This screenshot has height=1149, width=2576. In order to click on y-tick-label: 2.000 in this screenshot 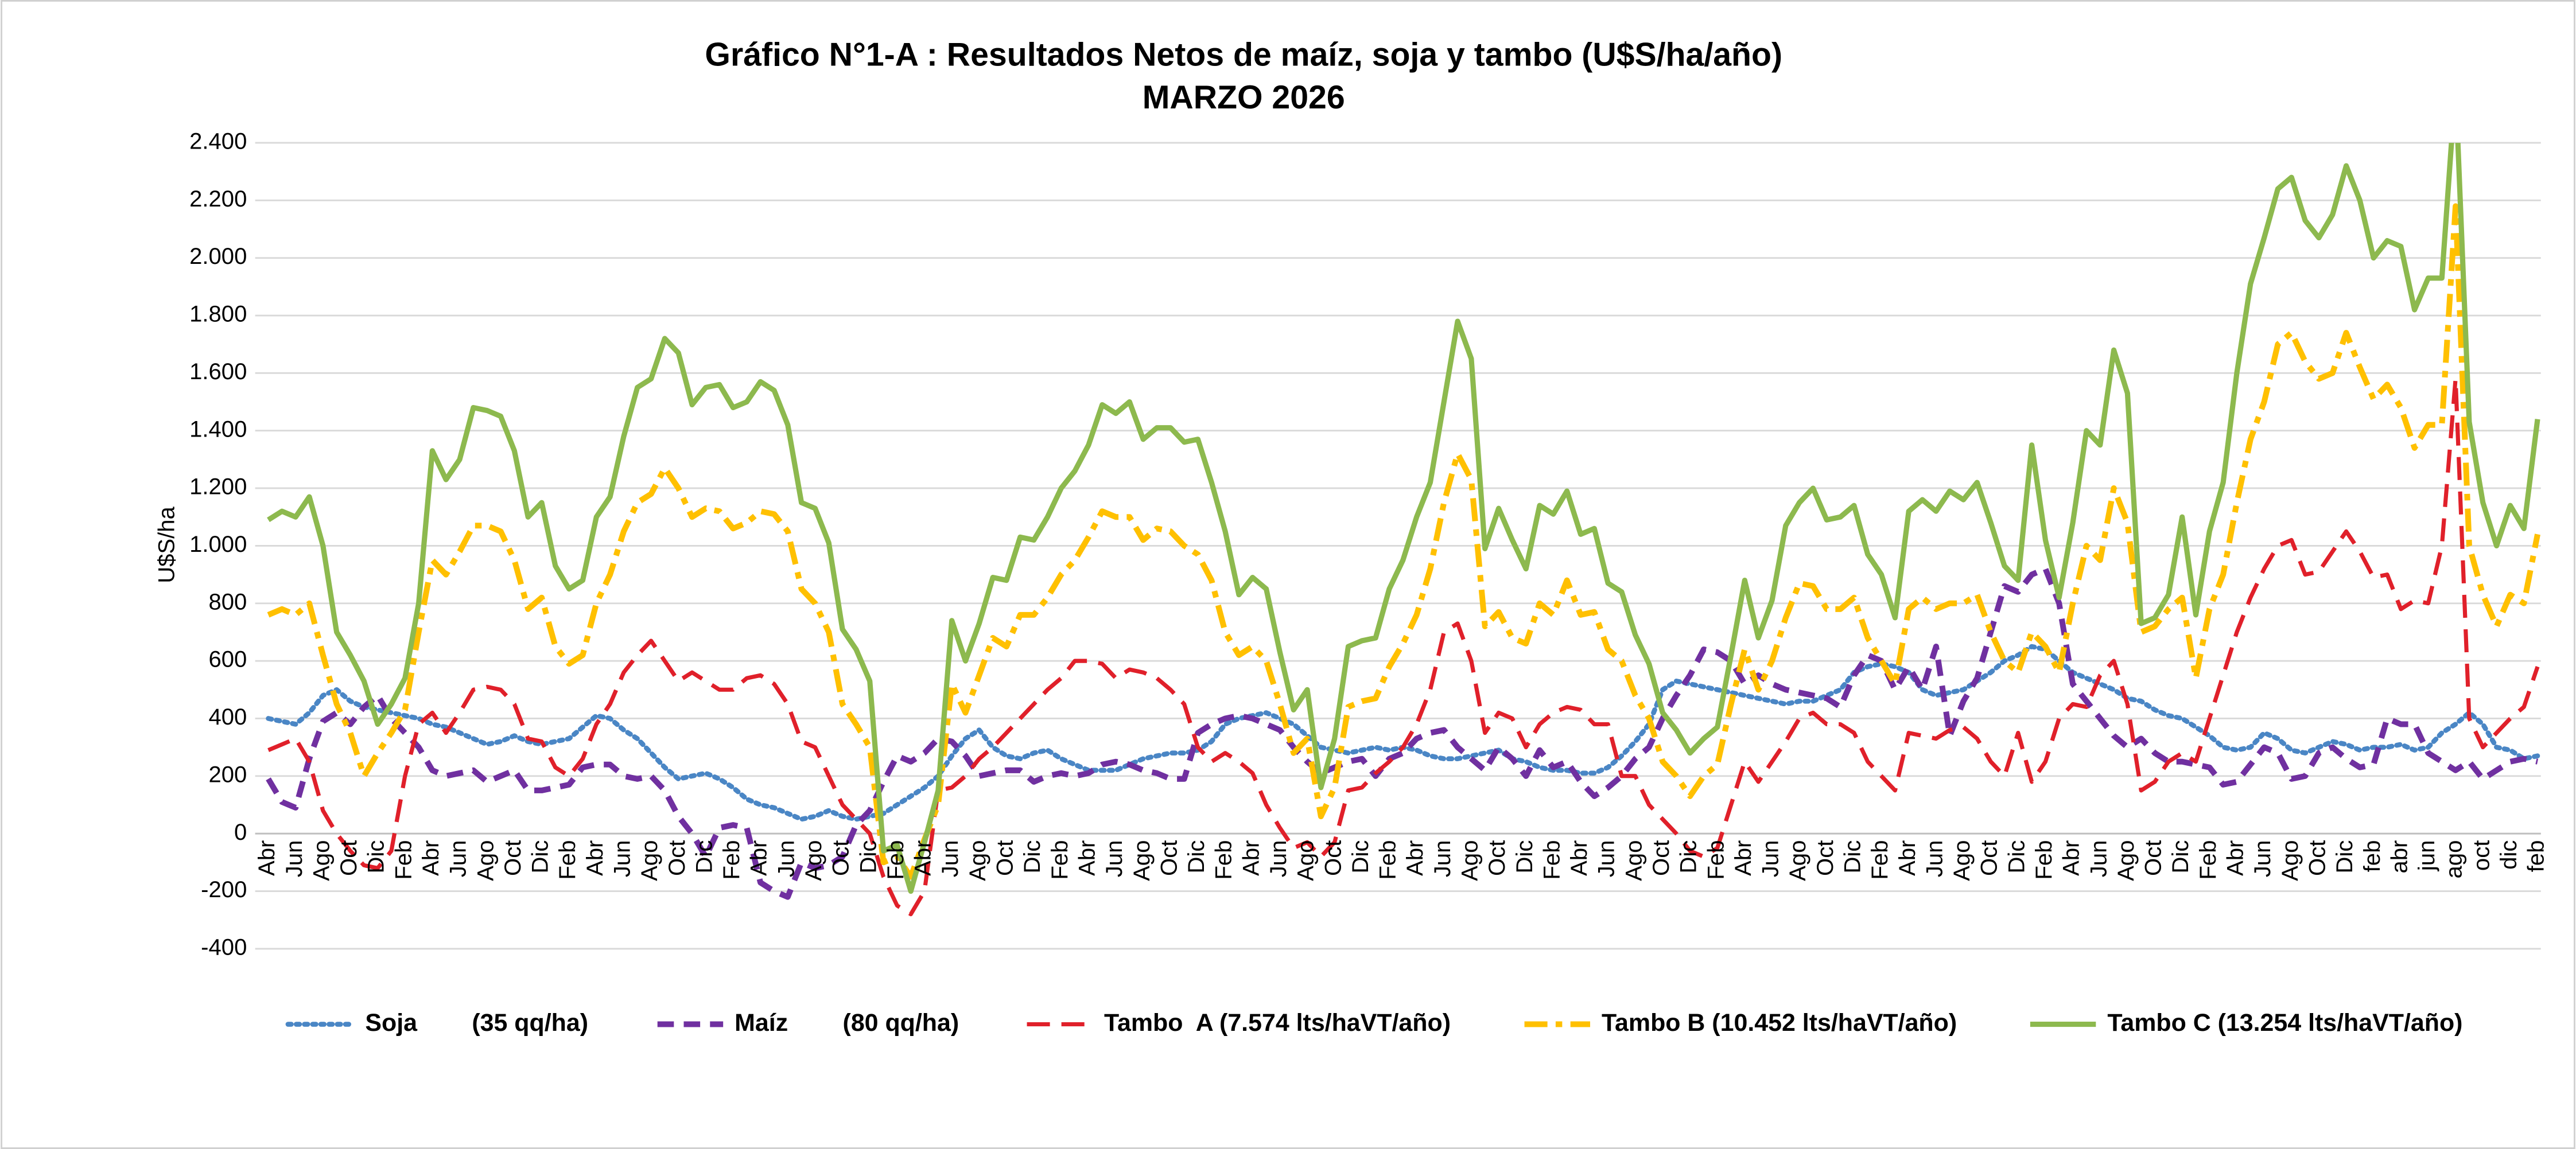, I will do `click(218, 256)`.